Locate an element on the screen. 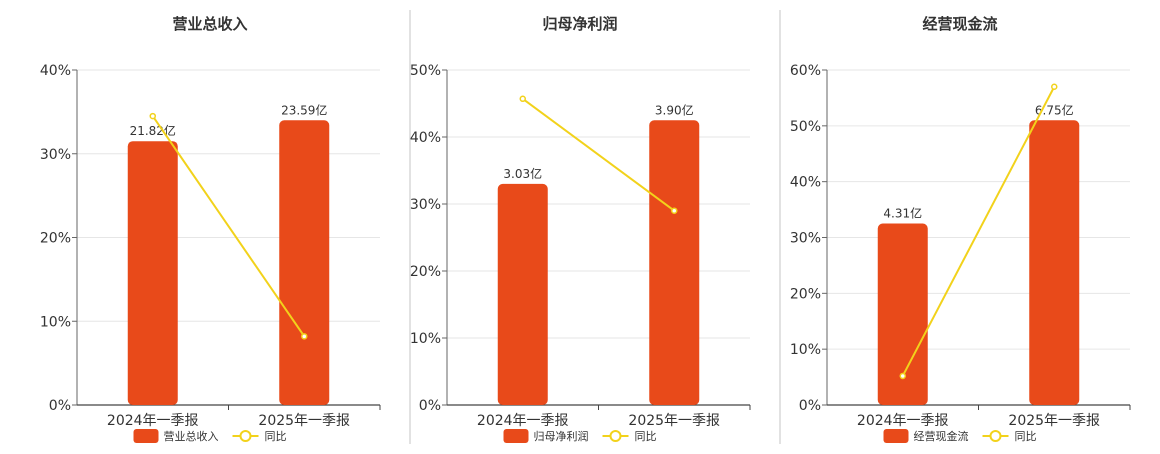 The height and width of the screenshot is (454, 1160). y-tick-label: 60% is located at coordinates (805, 71).